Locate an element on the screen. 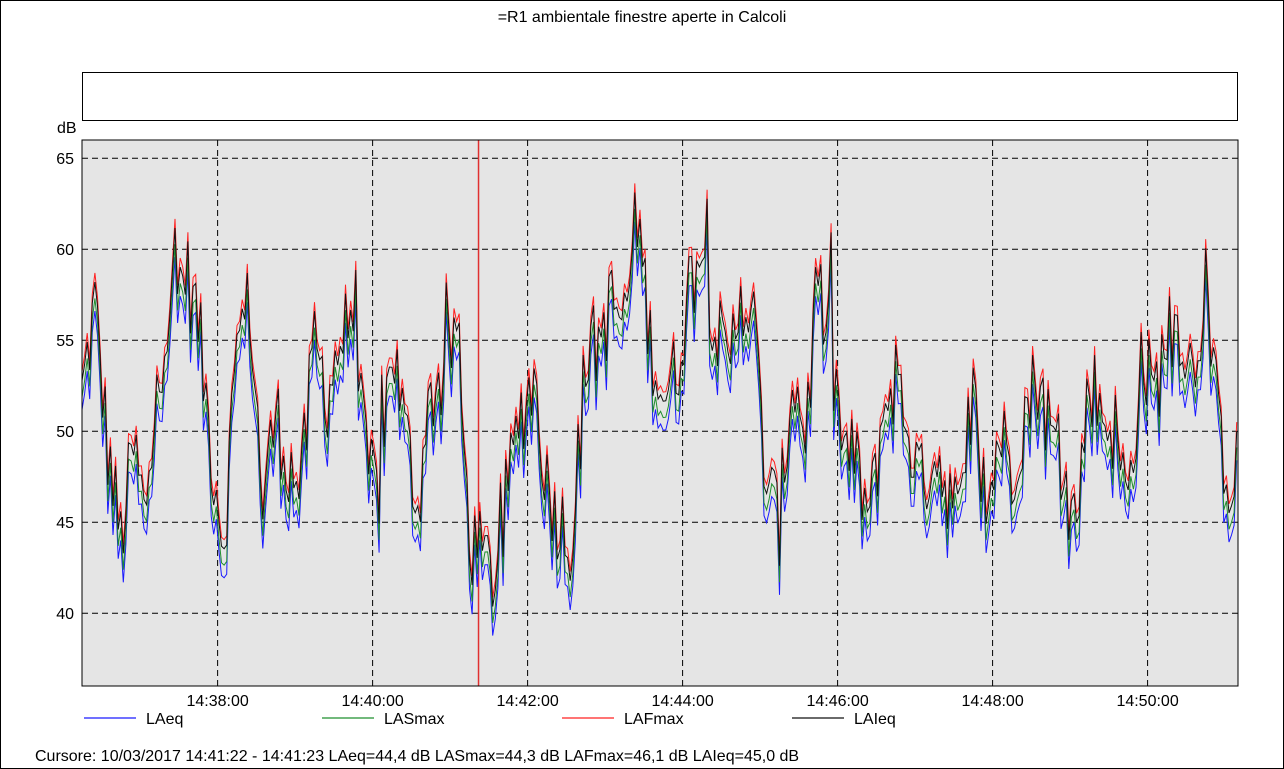 This screenshot has width=1284, height=769. x-tick-label: 14:38:00 is located at coordinates (217, 701).